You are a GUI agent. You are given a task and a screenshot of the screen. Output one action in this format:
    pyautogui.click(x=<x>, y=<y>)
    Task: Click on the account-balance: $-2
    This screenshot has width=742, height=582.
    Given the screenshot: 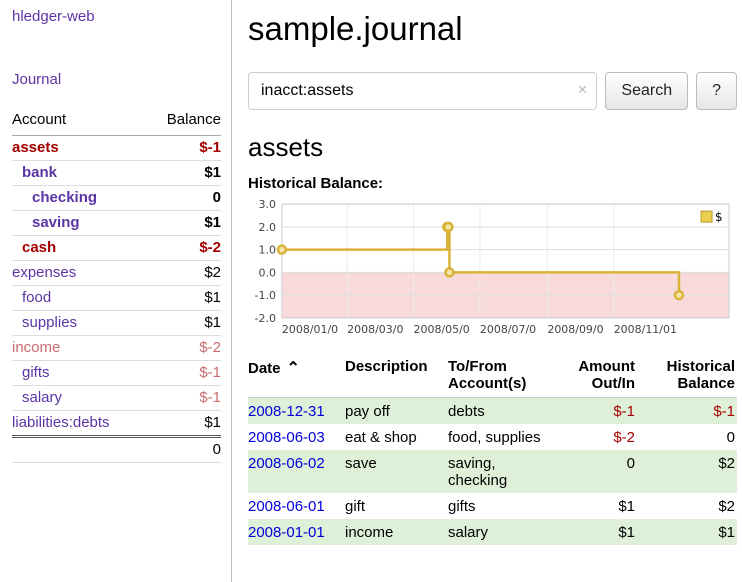 What is the action you would take?
    pyautogui.click(x=183, y=348)
    